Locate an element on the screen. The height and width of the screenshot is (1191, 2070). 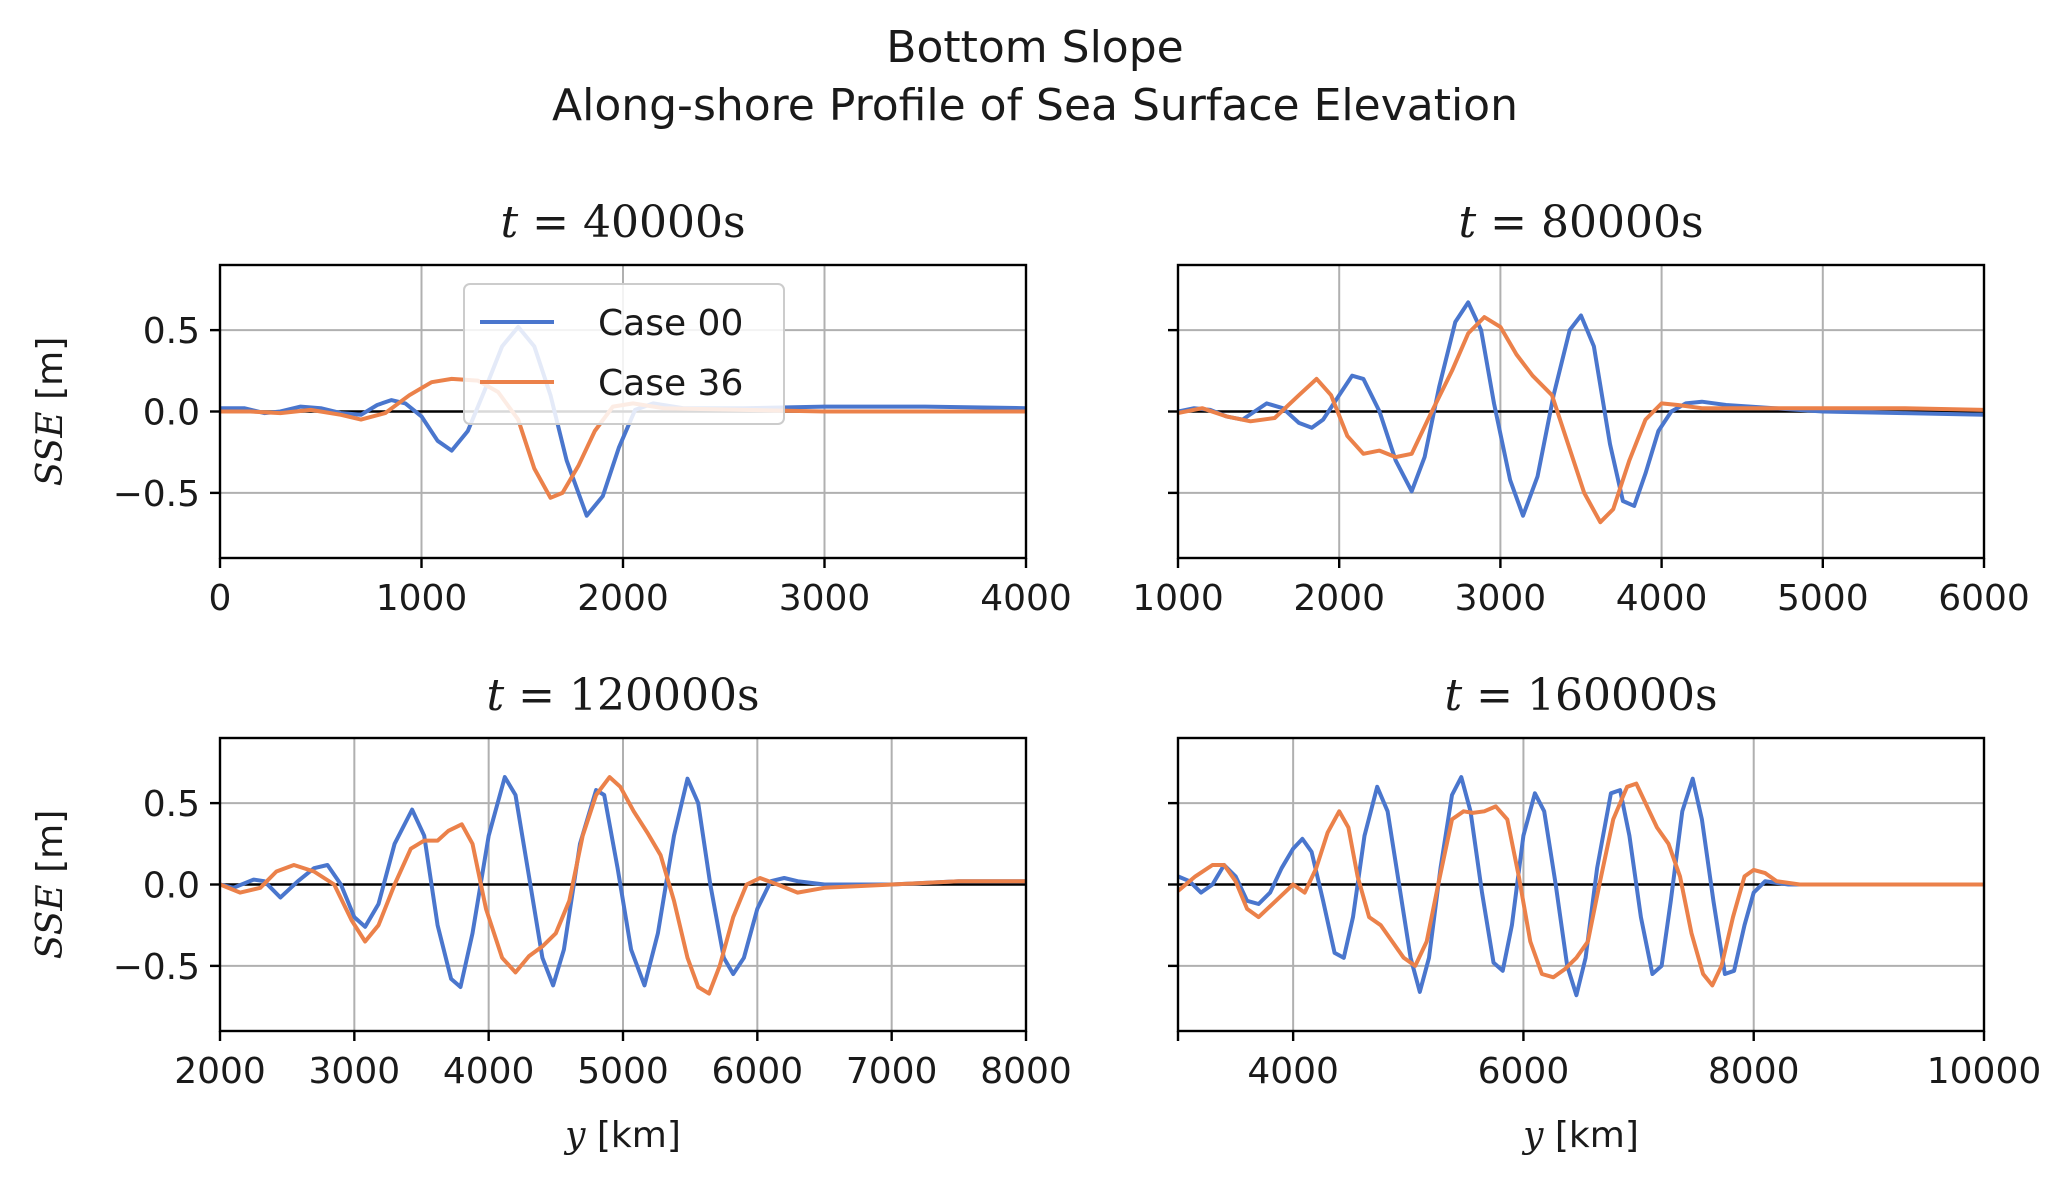
subplot-title-value: = 160000s is located at coordinates (1589, 695).